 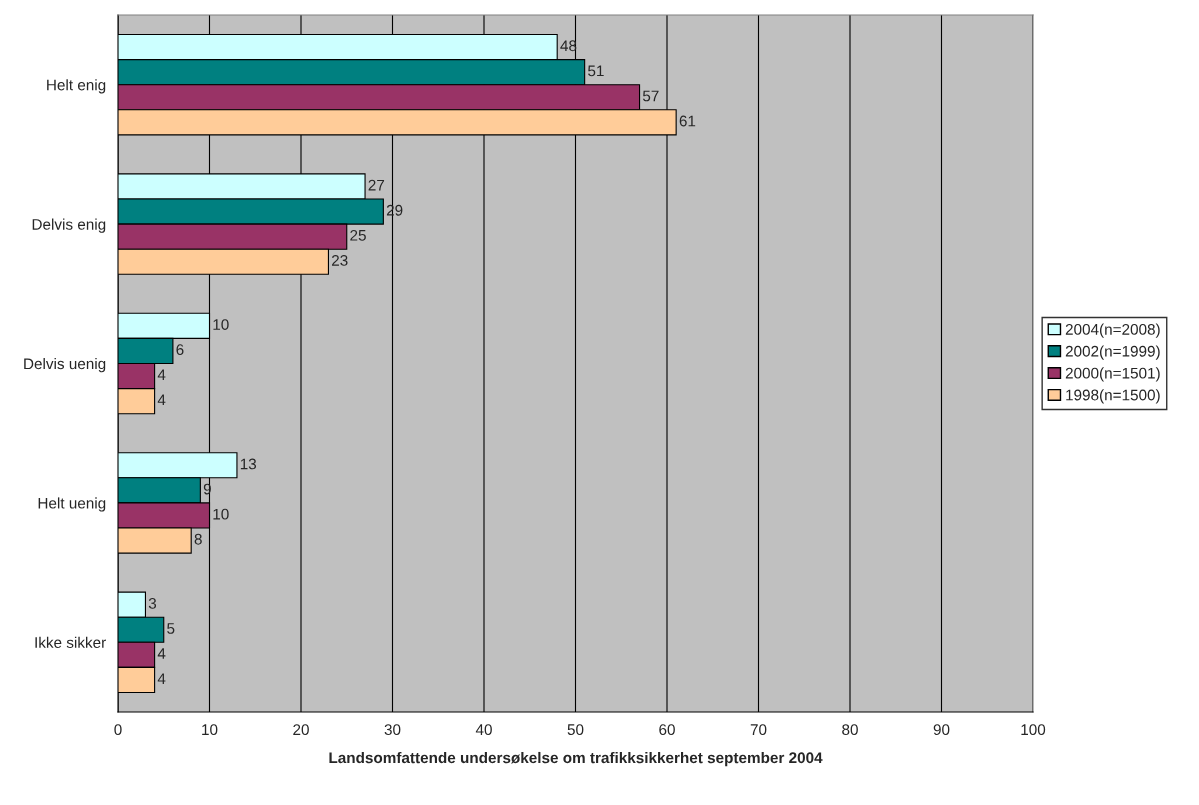 I want to click on y-tick-label: Helt enig, so click(x=76, y=86).